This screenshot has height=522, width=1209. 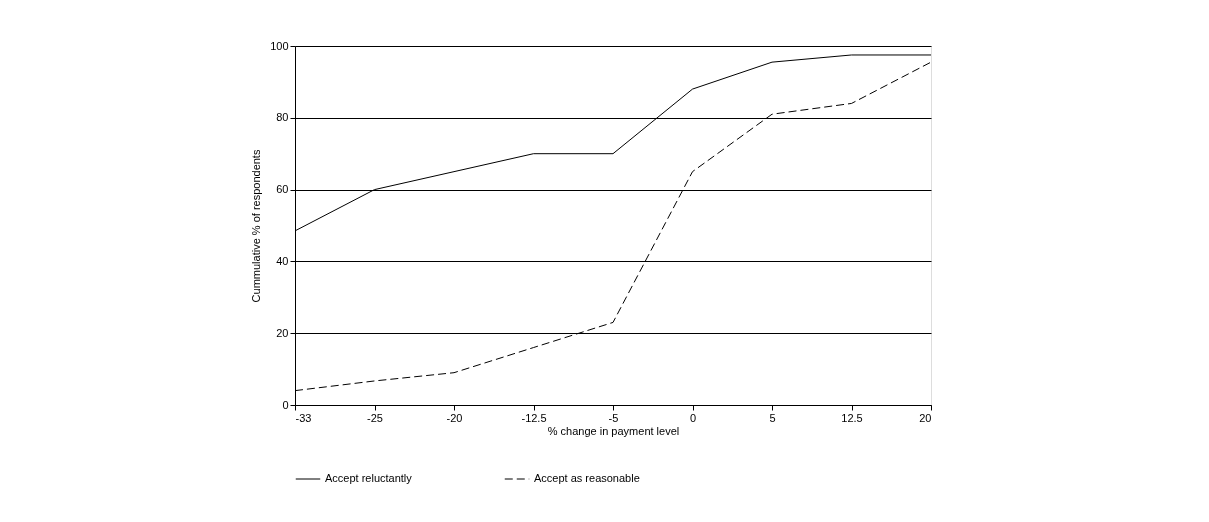 I want to click on legend-label: Accept as reasonable, so click(x=587, y=478).